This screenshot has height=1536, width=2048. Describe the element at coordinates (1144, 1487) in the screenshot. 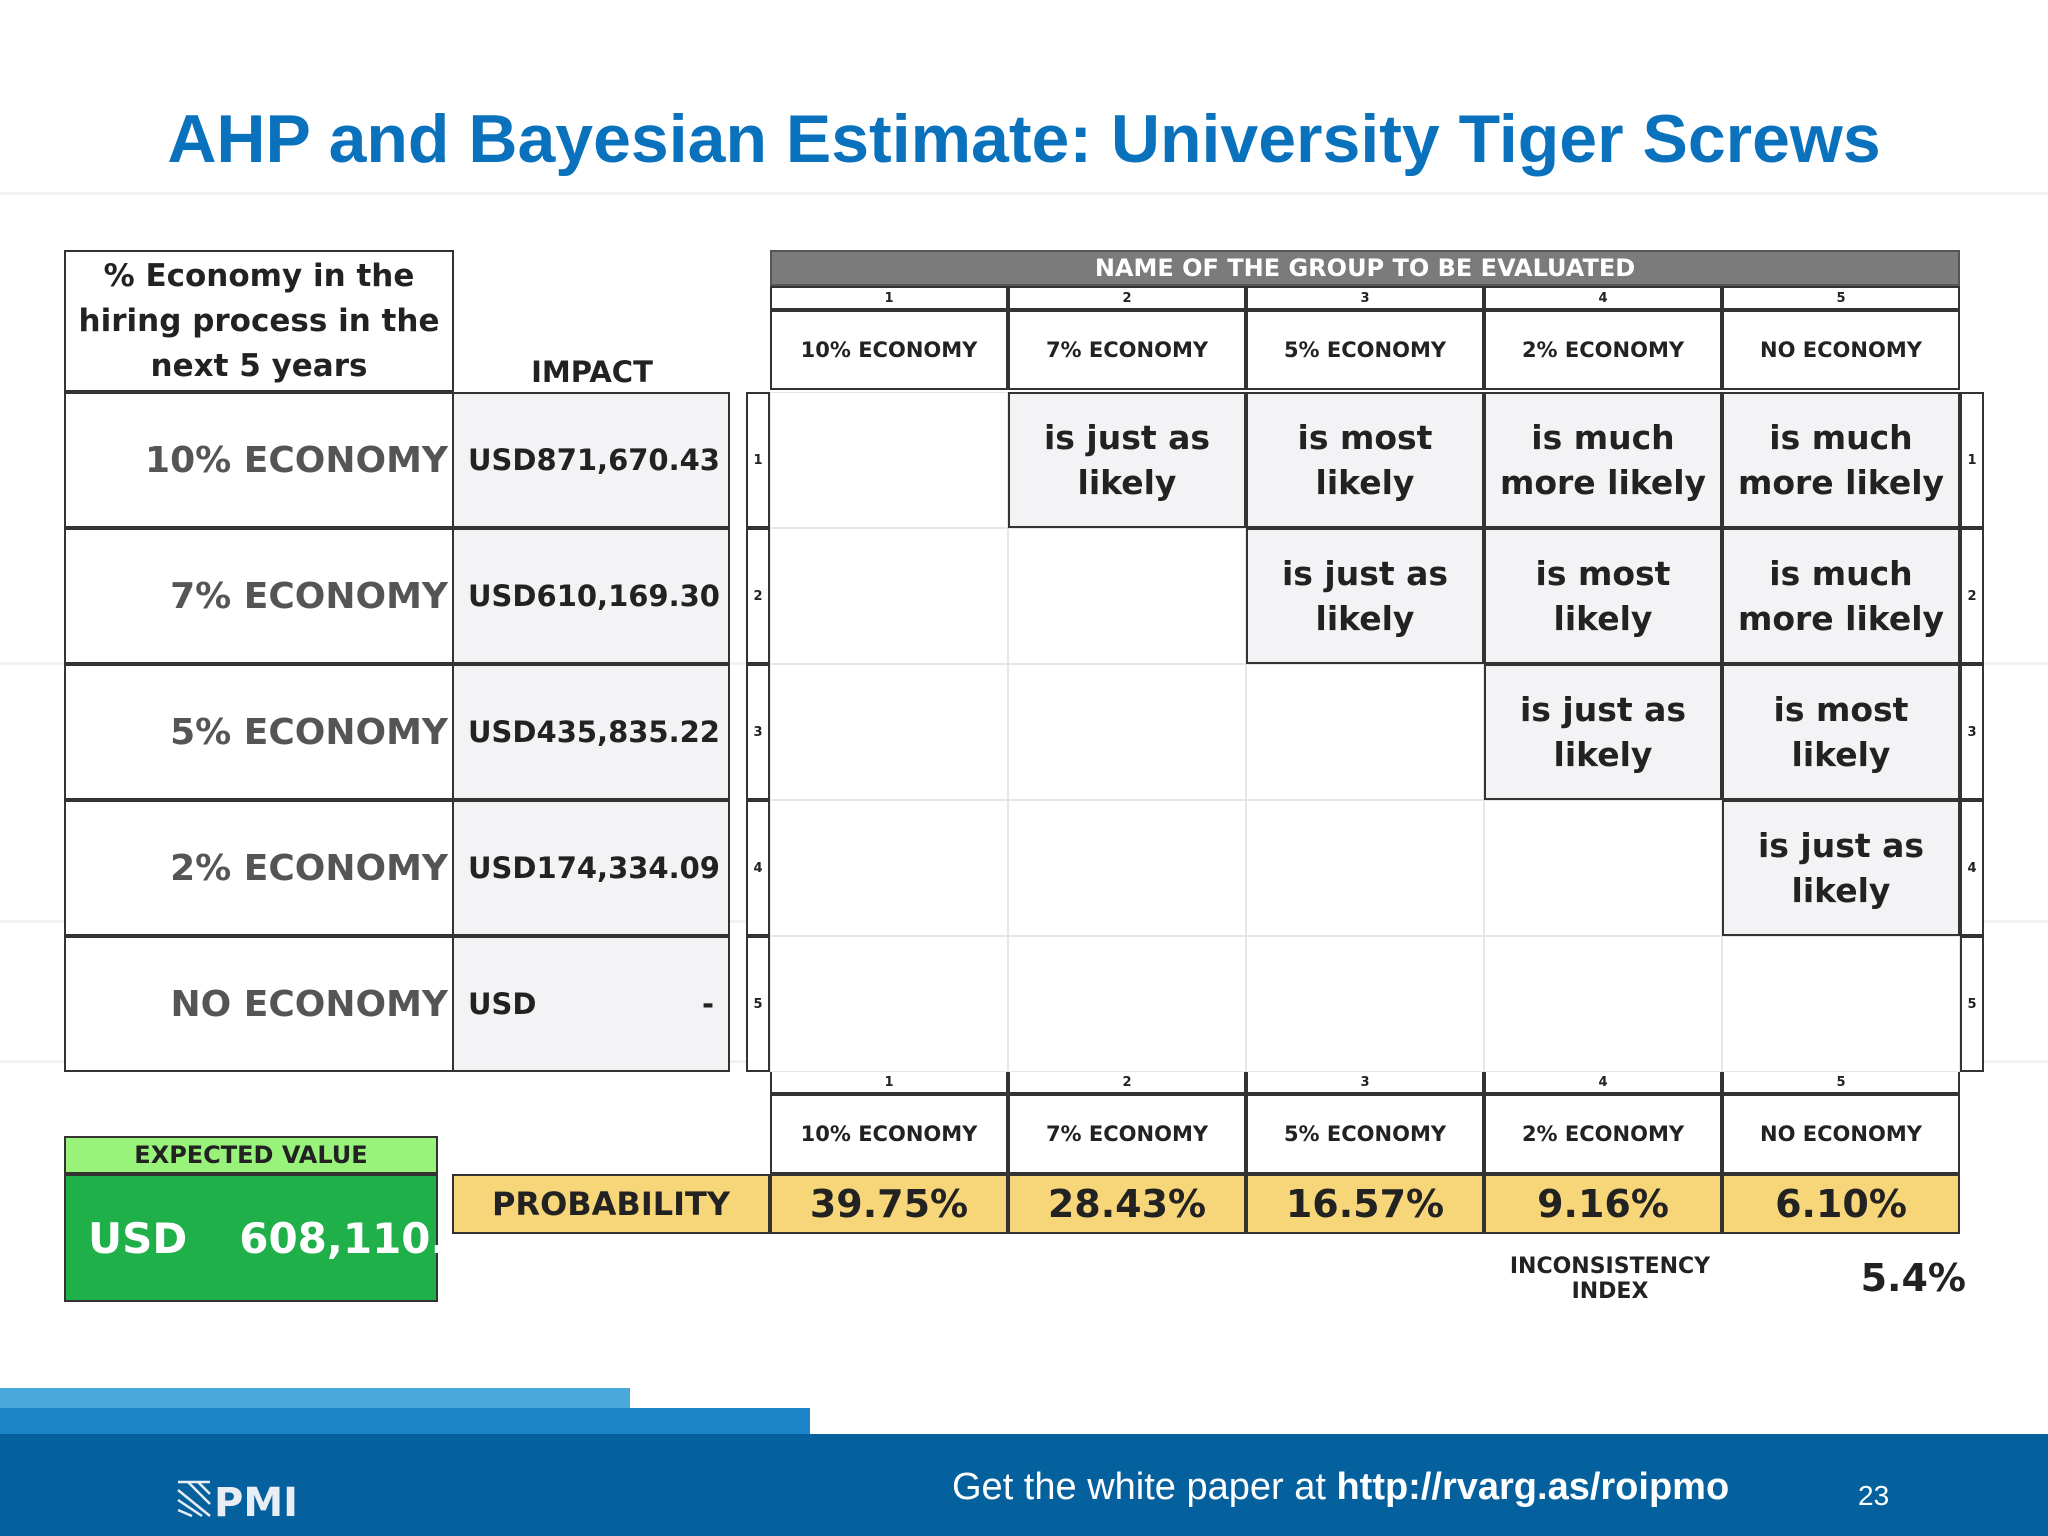

I see `footer-text-prefix: Get the white paper at` at that location.